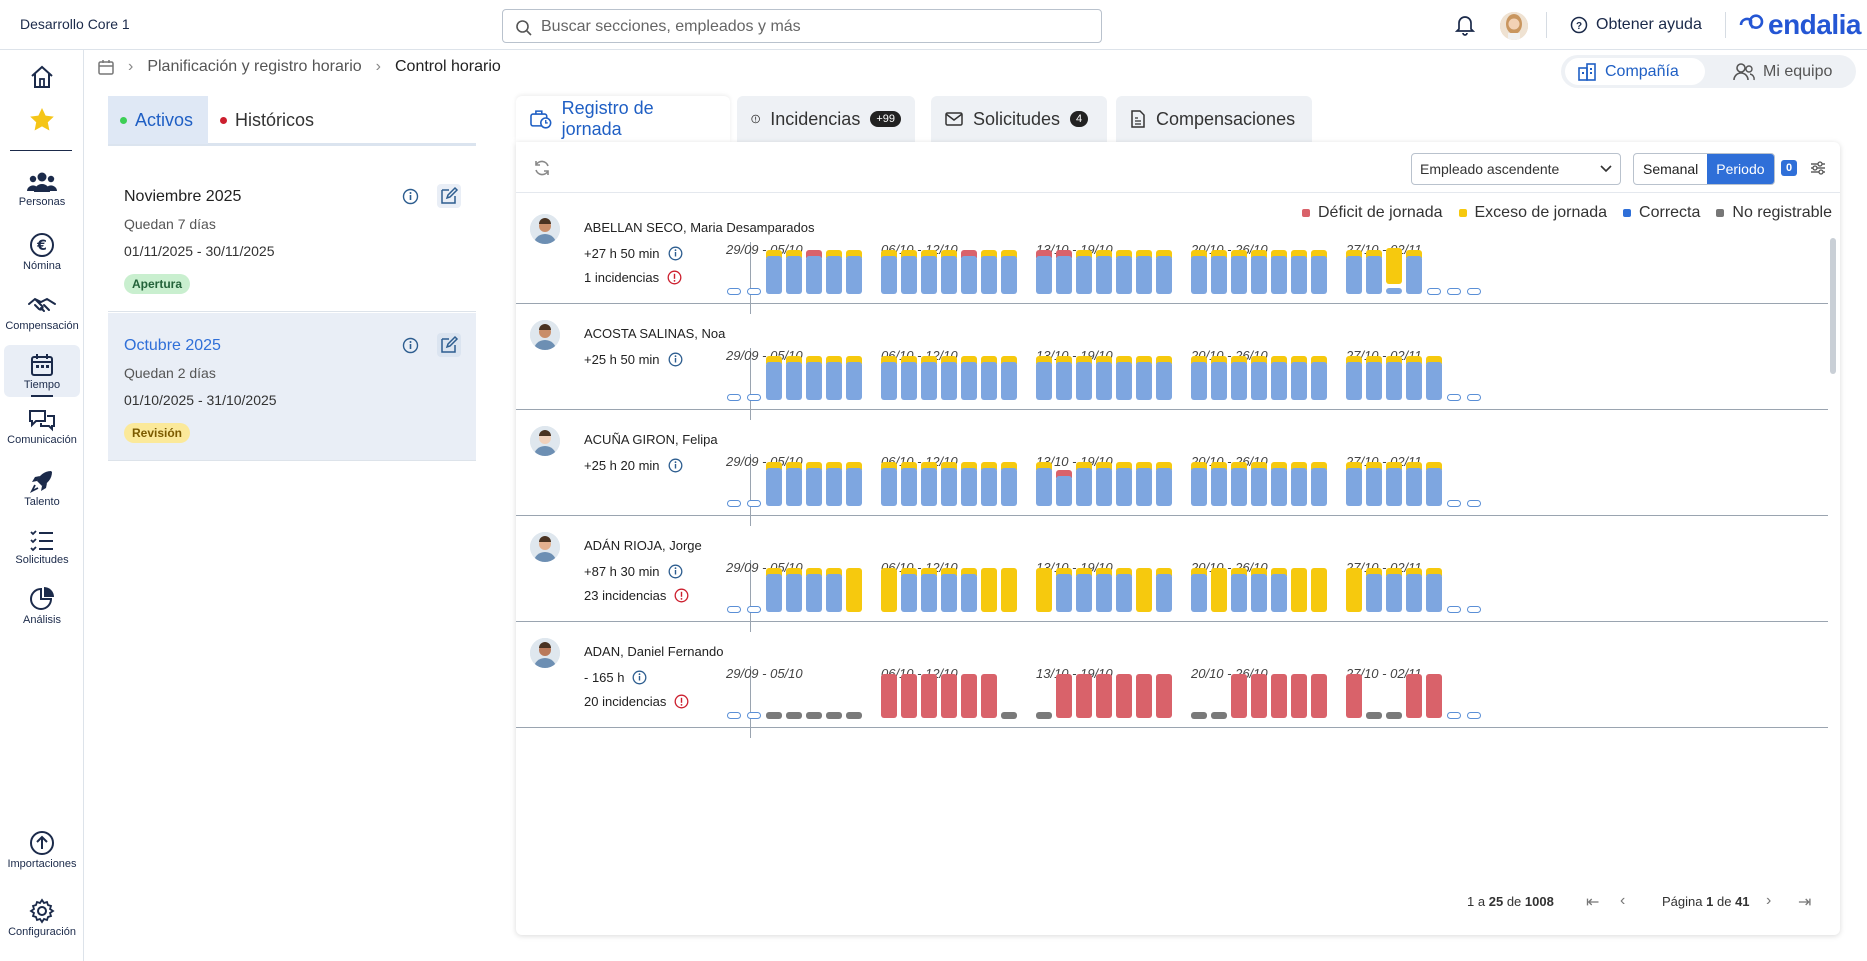 This screenshot has width=1867, height=961. What do you see at coordinates (42, 189) in the screenshot?
I see `nav-personas: Personas` at bounding box center [42, 189].